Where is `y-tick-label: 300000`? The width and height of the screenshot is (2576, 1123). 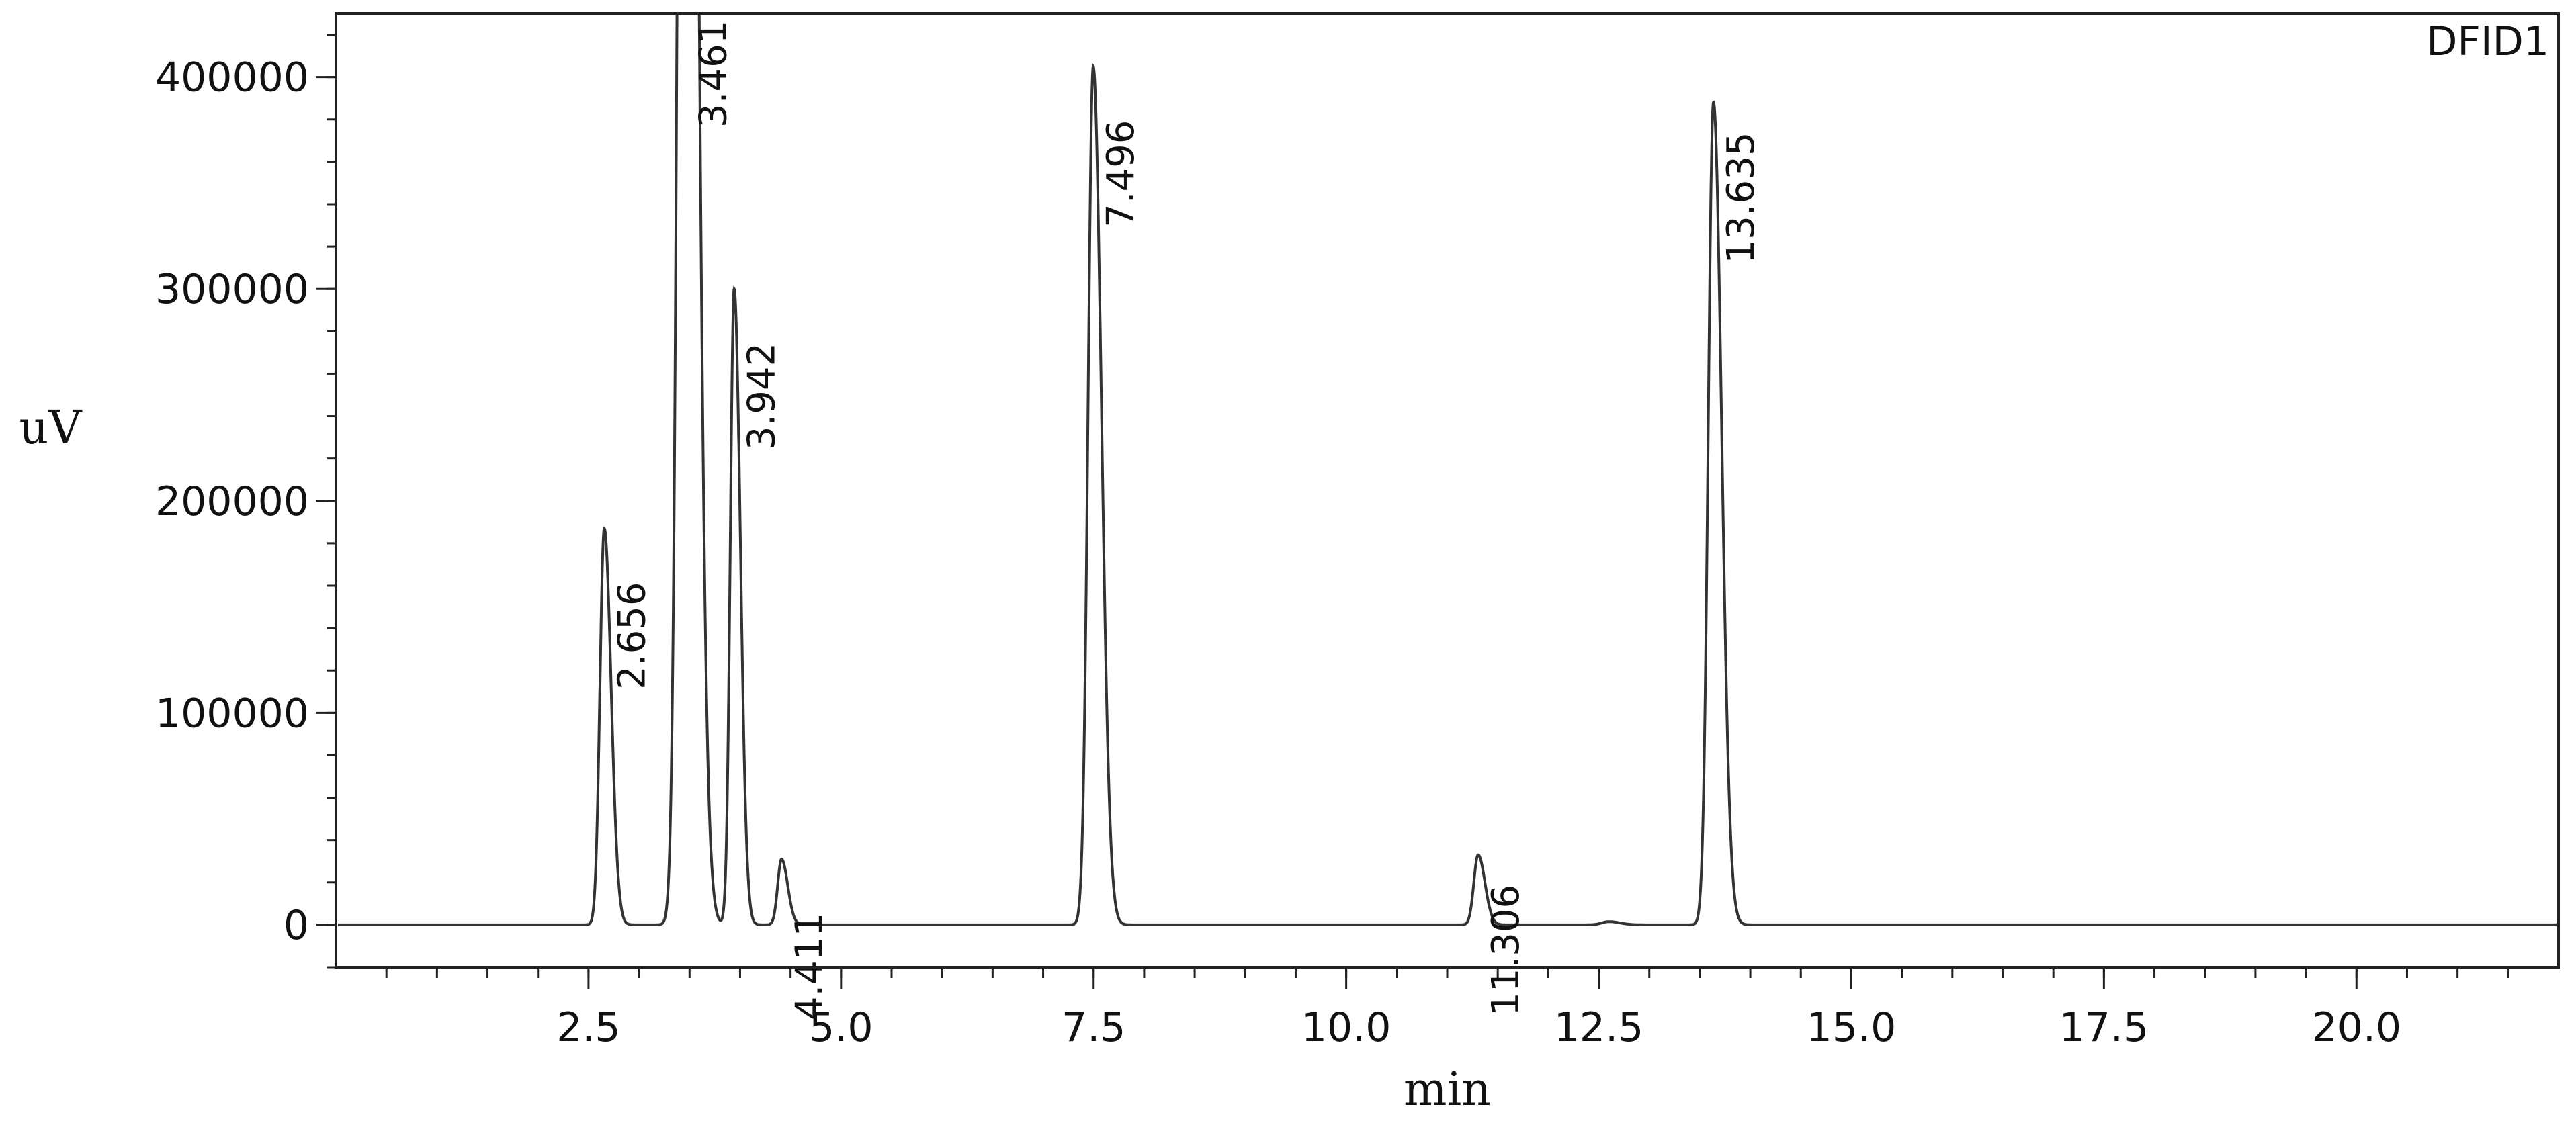
y-tick-label: 300000 is located at coordinates (232, 289).